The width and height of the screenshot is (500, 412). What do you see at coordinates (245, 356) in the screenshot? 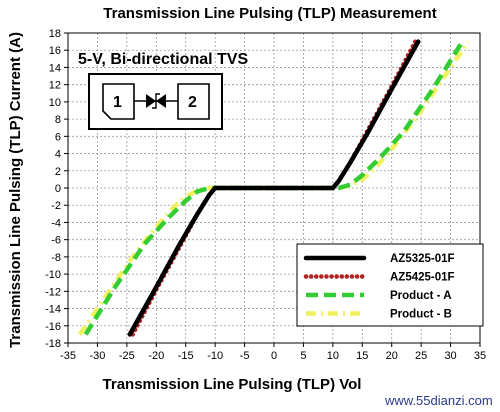
I see `x-tick-label: -5` at bounding box center [245, 356].